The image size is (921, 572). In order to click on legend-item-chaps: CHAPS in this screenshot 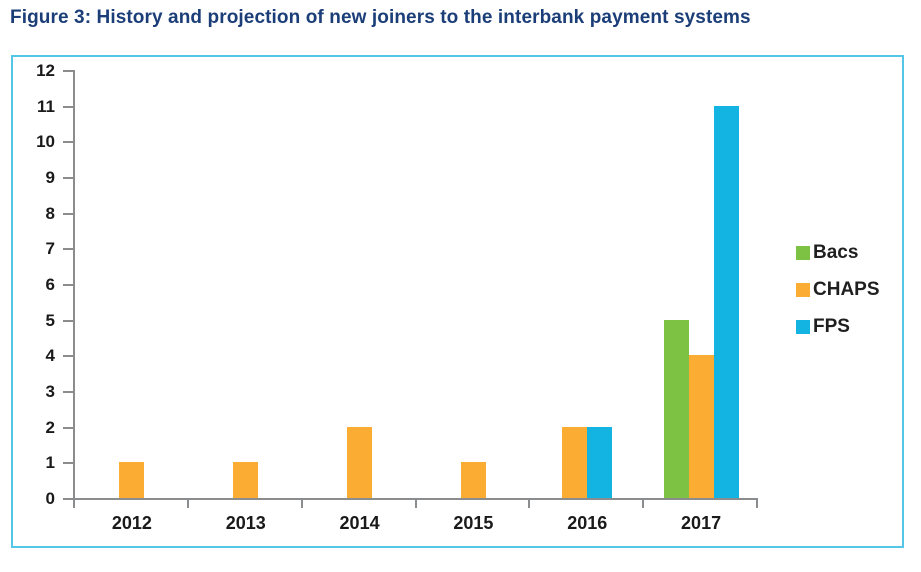, I will do `click(838, 290)`.